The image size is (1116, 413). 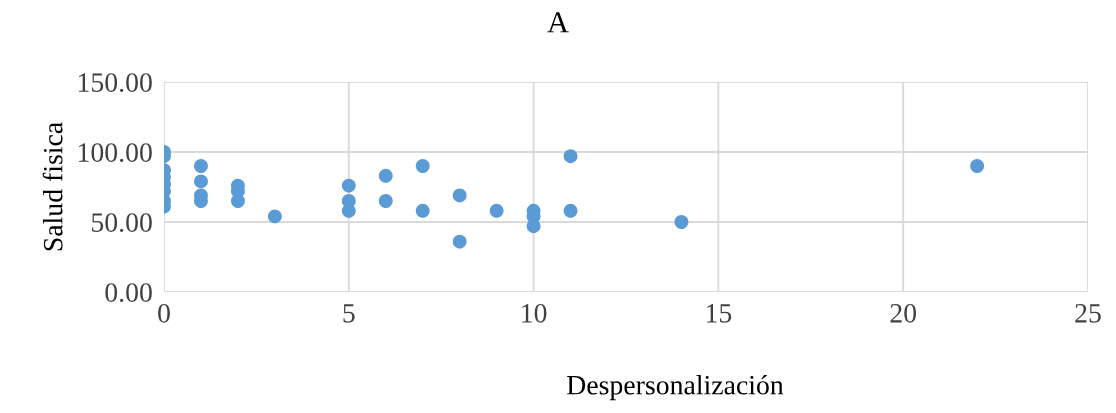 I want to click on y-tick-label: 150.00, so click(x=115, y=83).